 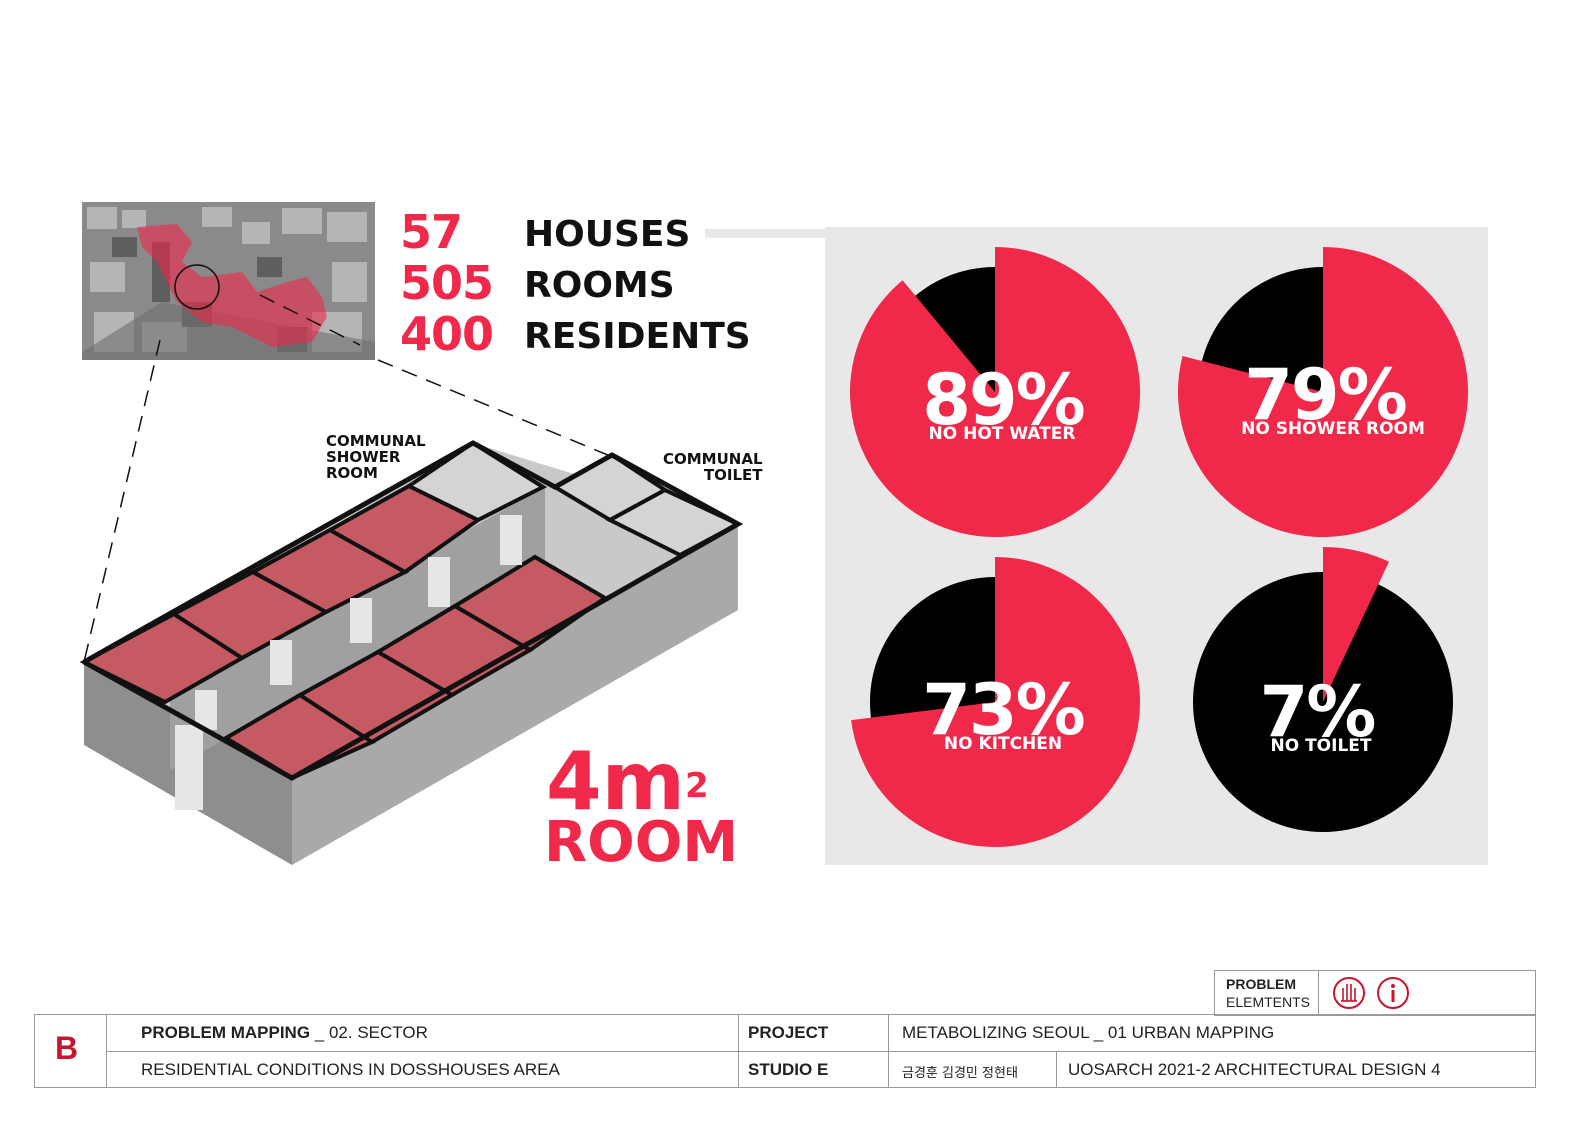 I want to click on title-block-row-divider, so click(x=821, y=1051).